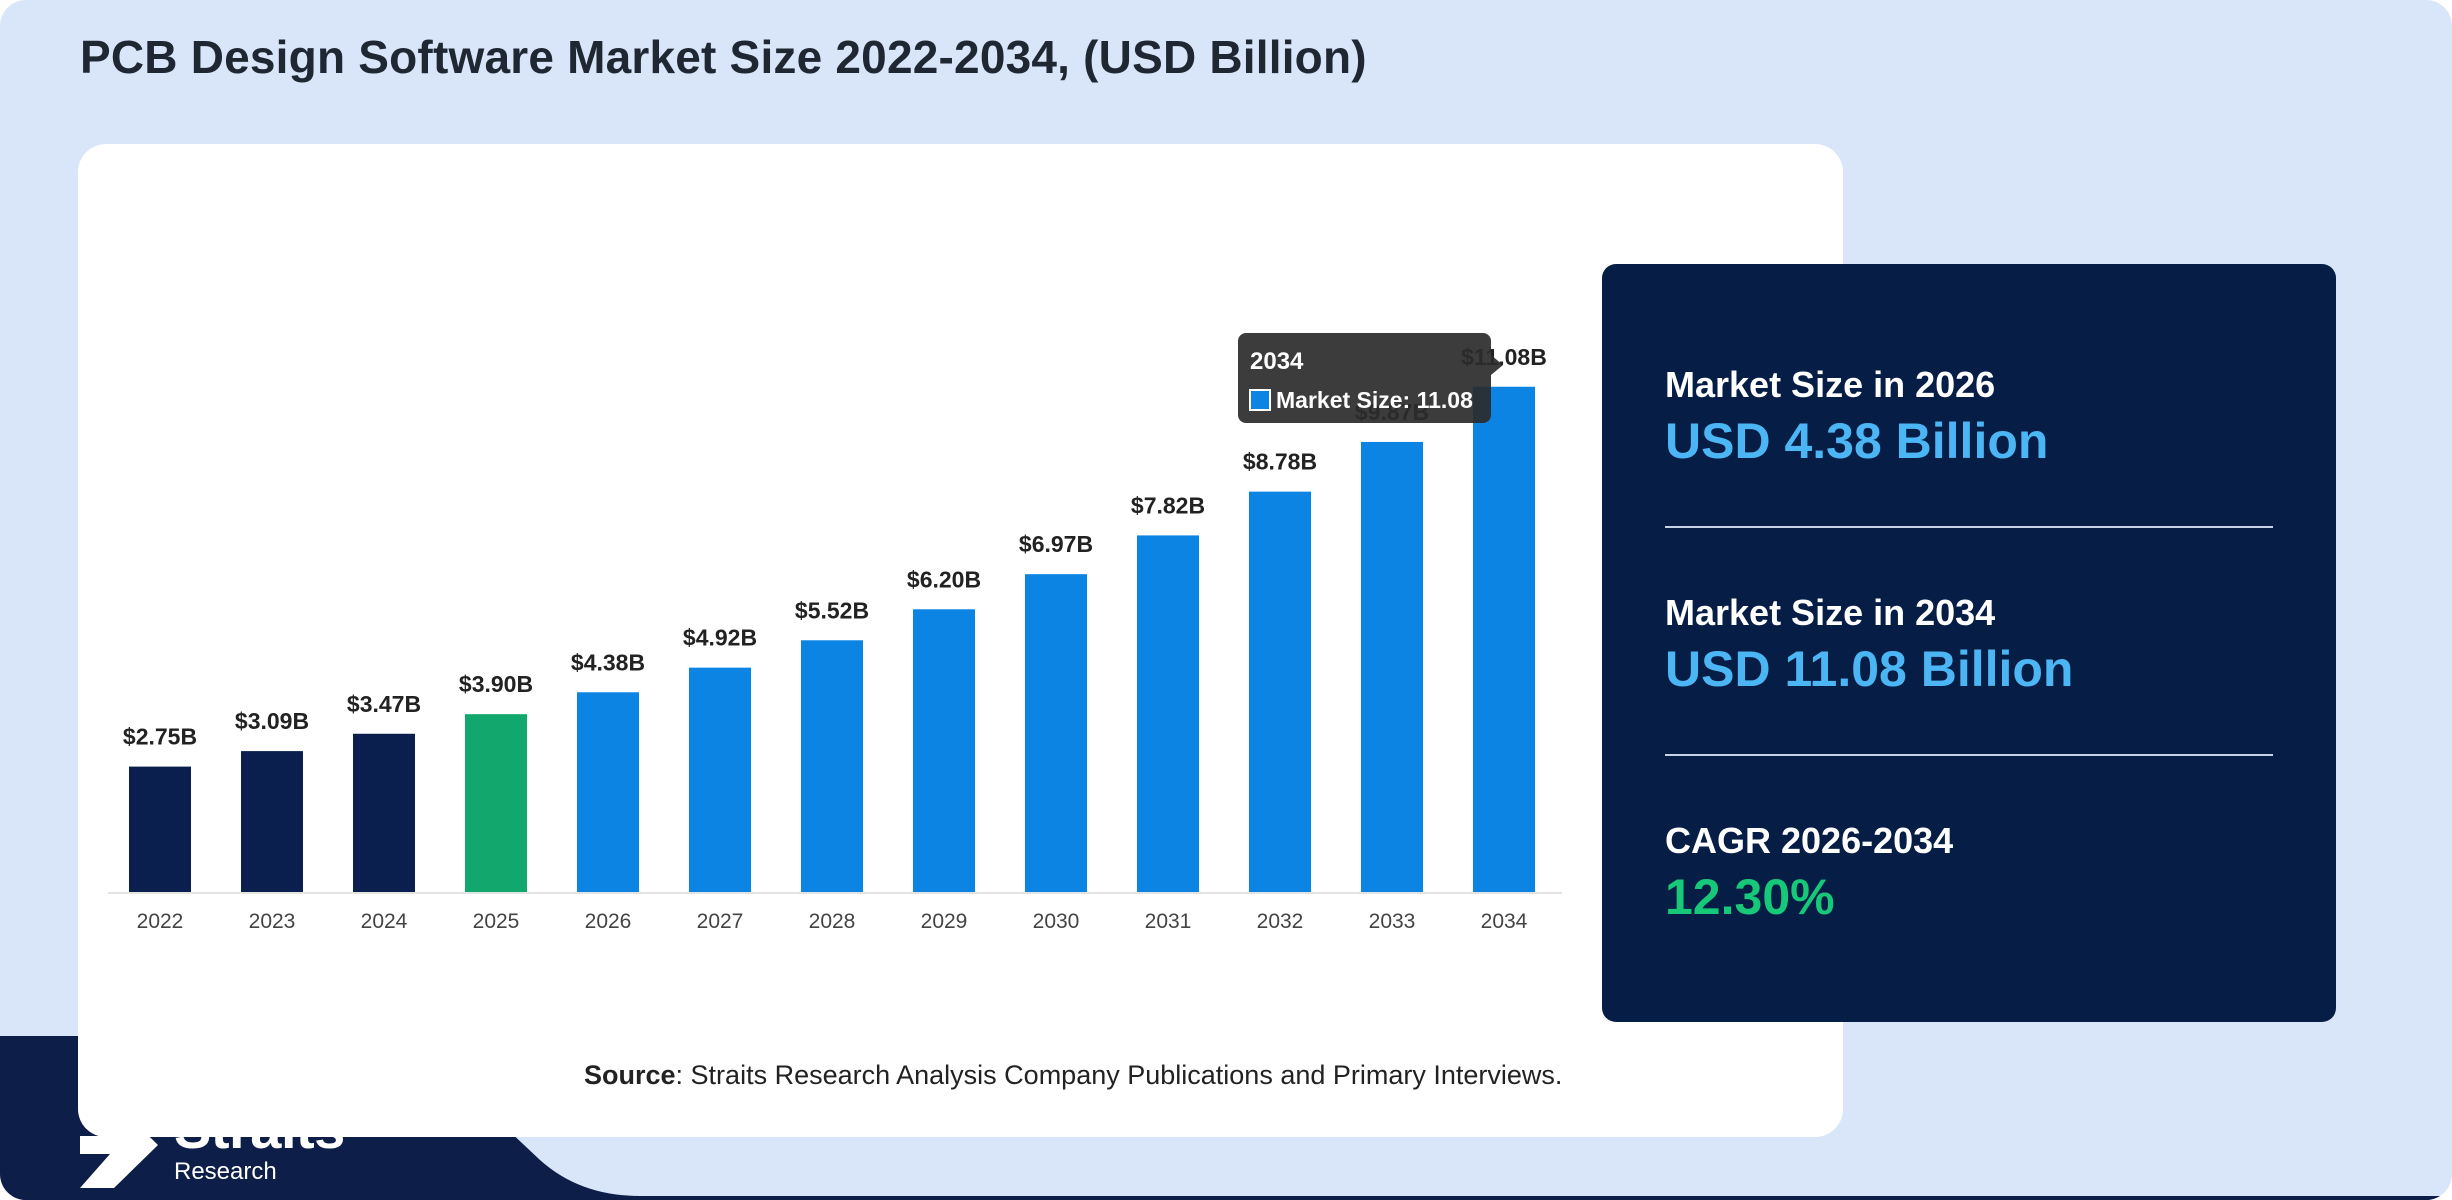  I want to click on stat-market-size-2034: Market Size in 2034 USD 11.08 Billion, so click(1869, 645).